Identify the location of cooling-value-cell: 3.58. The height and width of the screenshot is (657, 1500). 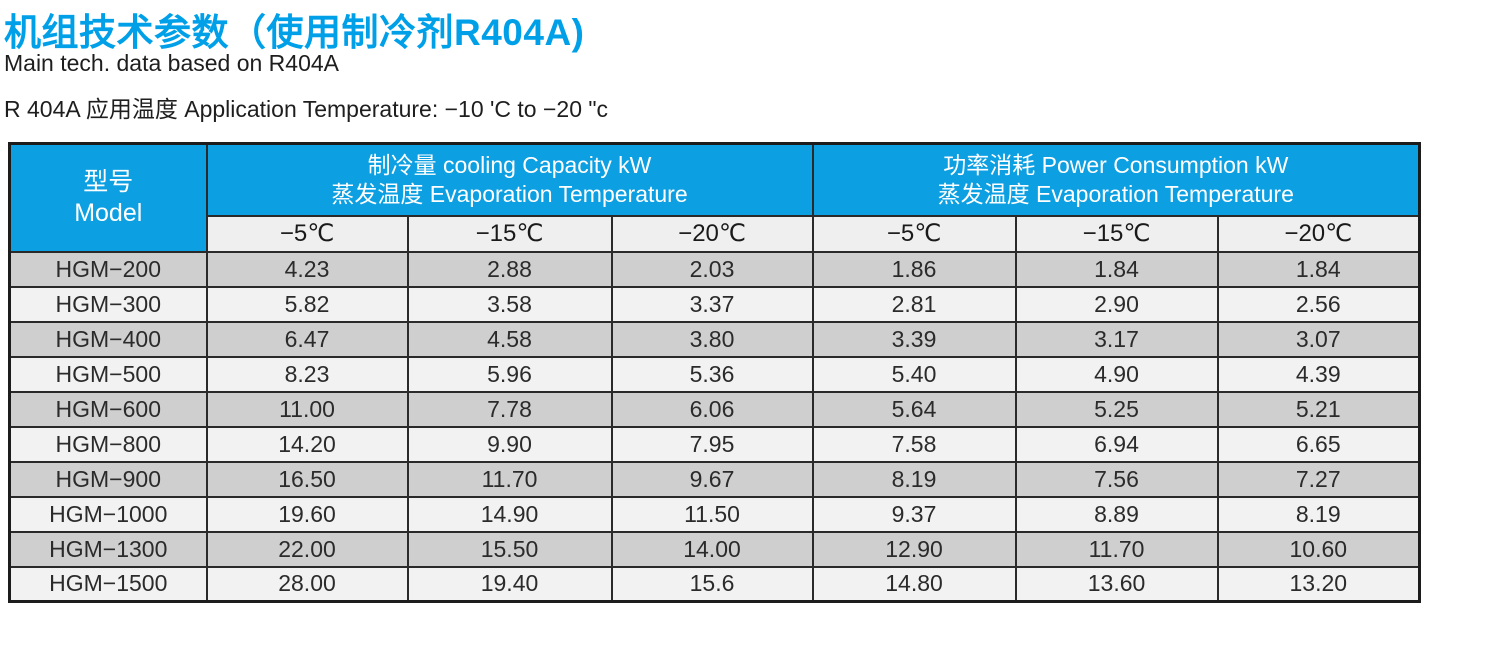
(509, 304).